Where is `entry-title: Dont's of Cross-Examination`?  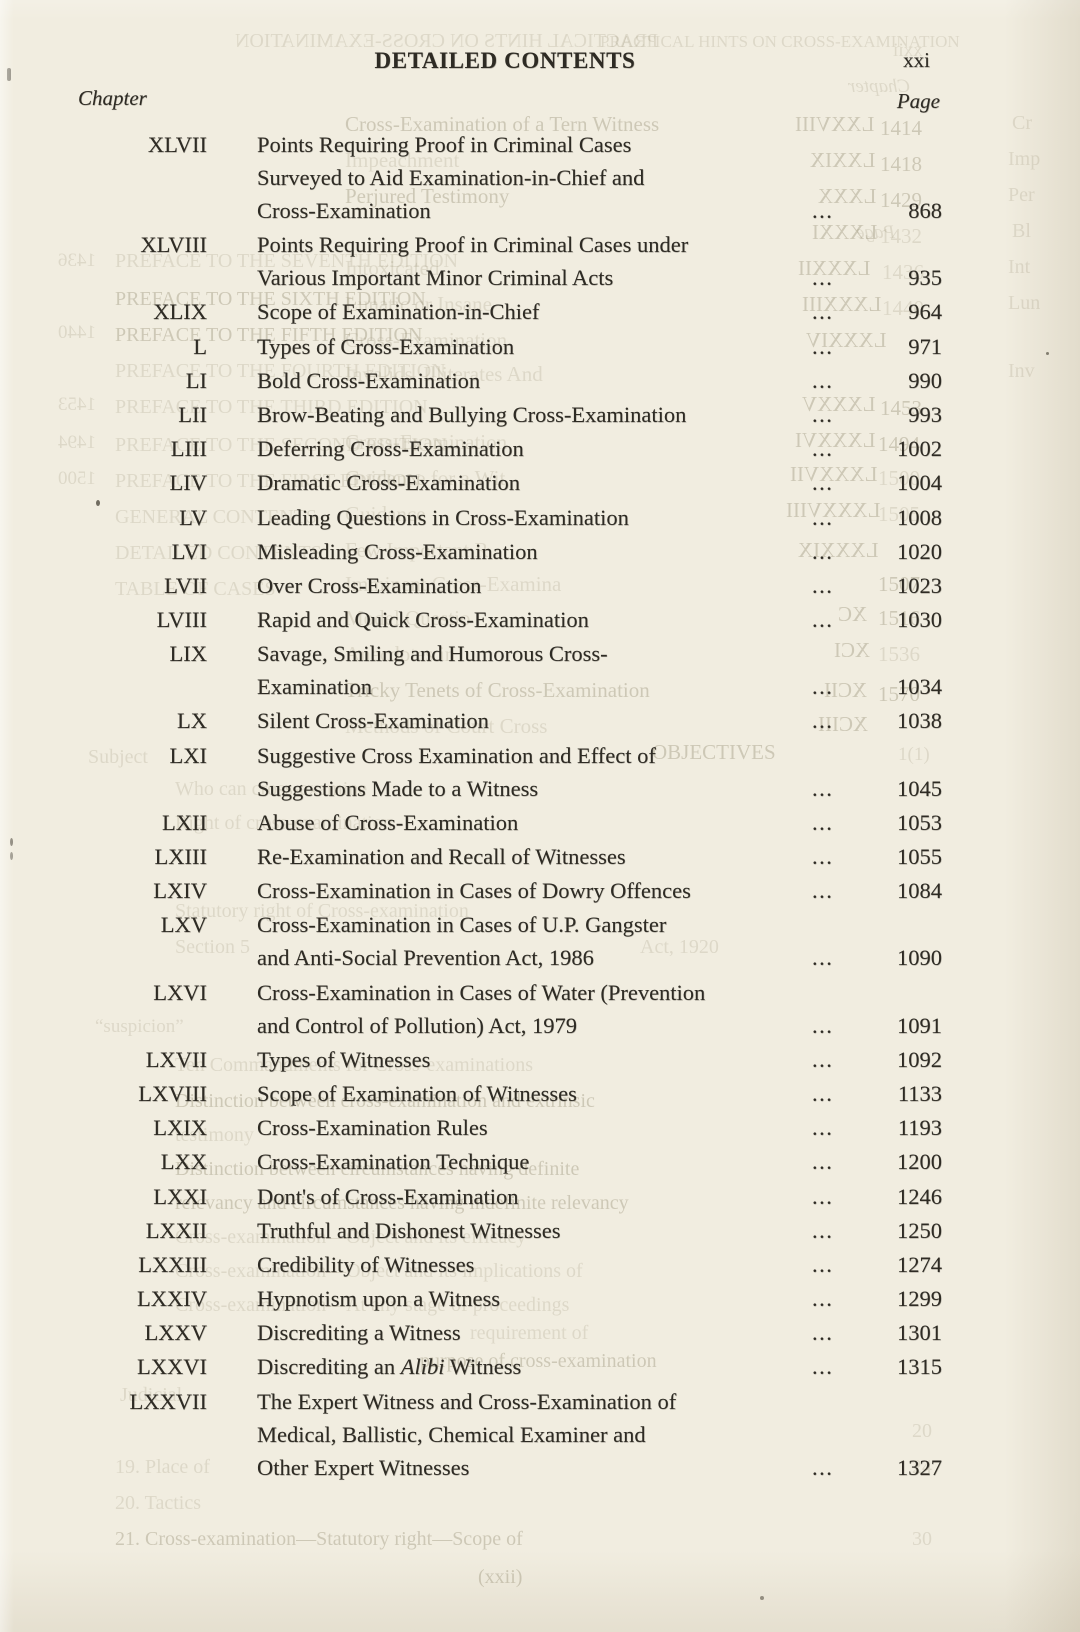
entry-title: Dont's of Cross-Examination is located at coordinates (506, 1196).